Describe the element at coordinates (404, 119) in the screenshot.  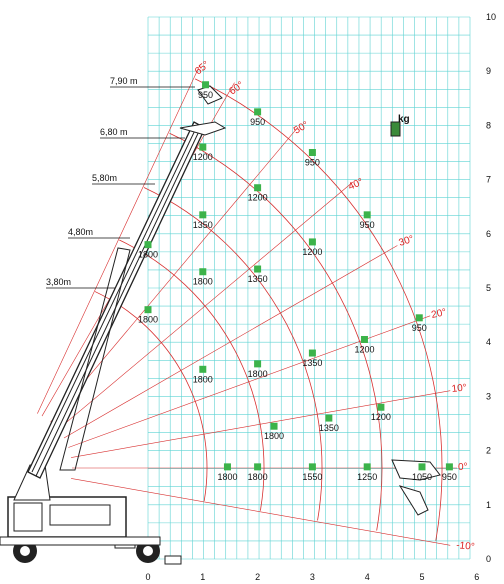
I see `unit-label: kg` at that location.